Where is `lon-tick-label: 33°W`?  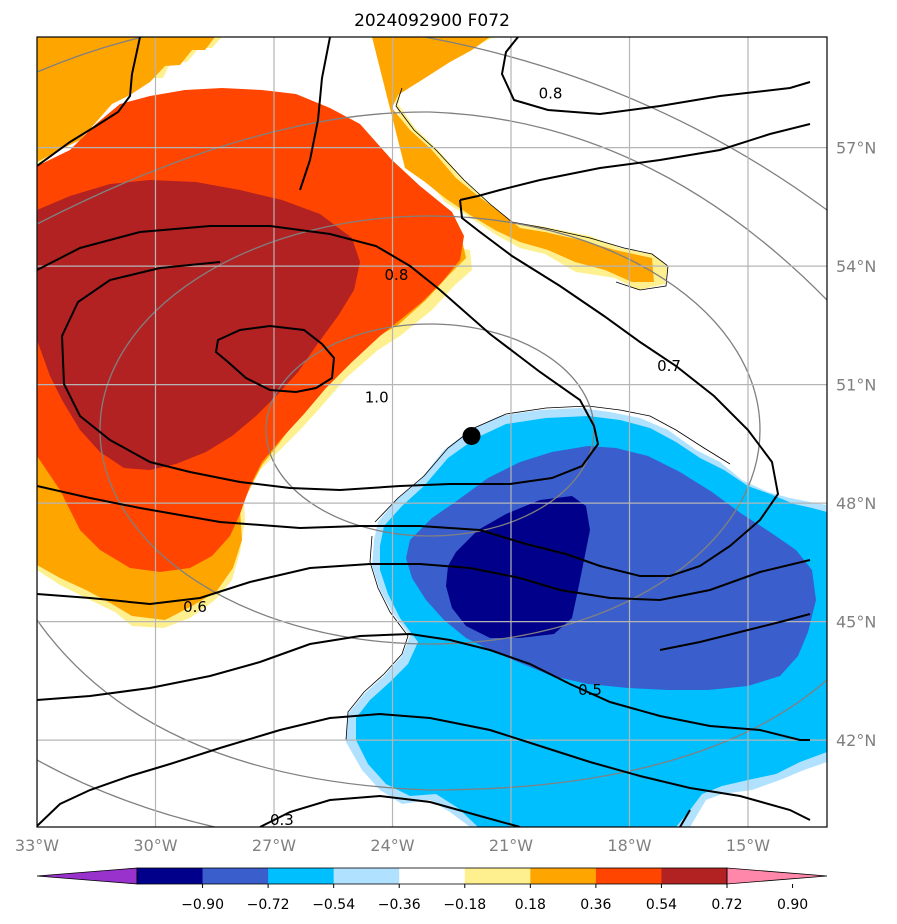 lon-tick-label: 33°W is located at coordinates (37, 845).